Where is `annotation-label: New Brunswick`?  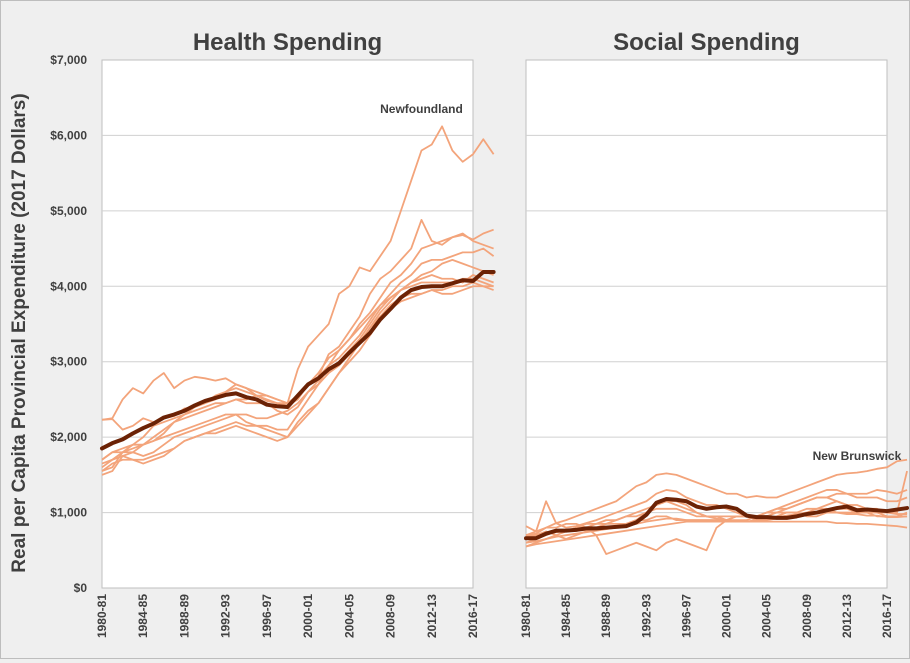
annotation-label: New Brunswick is located at coordinates (857, 456).